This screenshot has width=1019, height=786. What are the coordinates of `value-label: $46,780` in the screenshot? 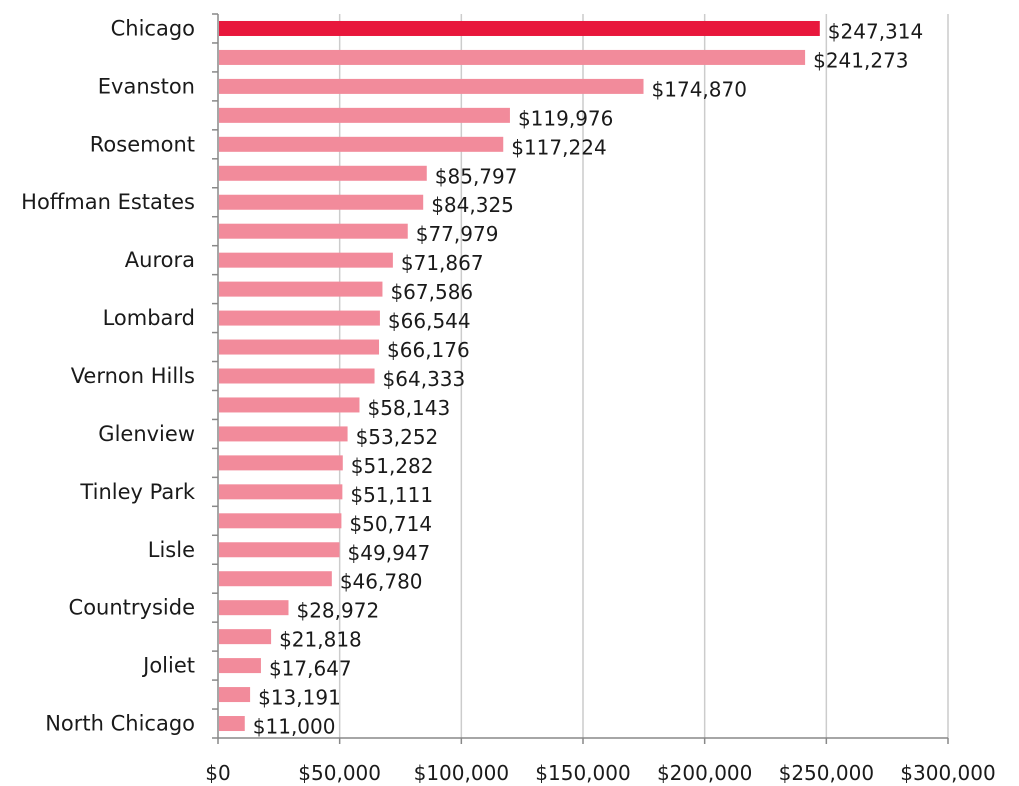 It's located at (381, 582).